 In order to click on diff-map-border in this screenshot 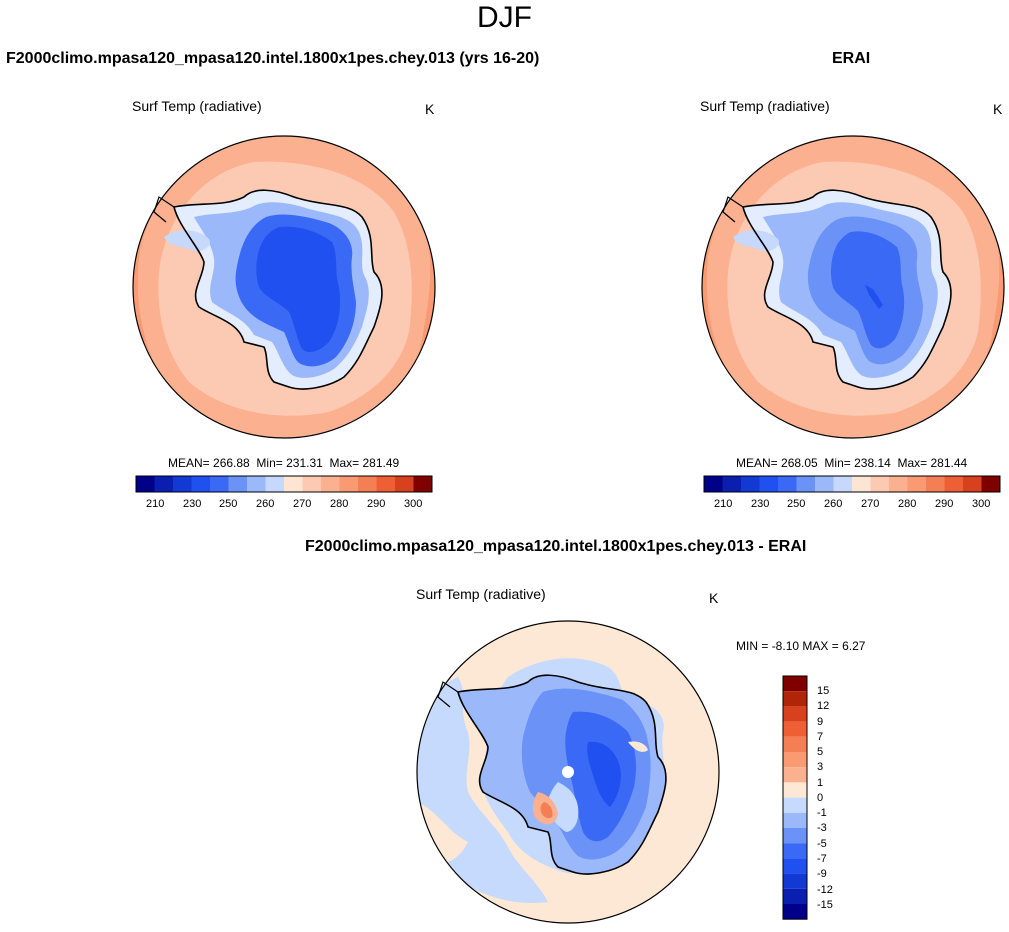, I will do `click(568, 772)`.